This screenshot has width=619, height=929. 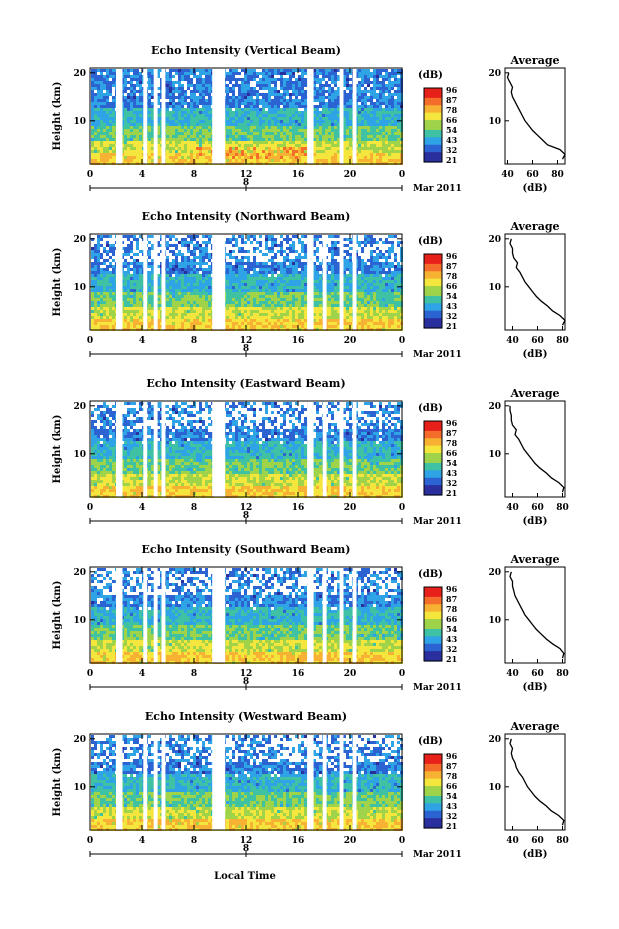 I want to click on y-axis-label: Height (km), so click(x=57, y=116).